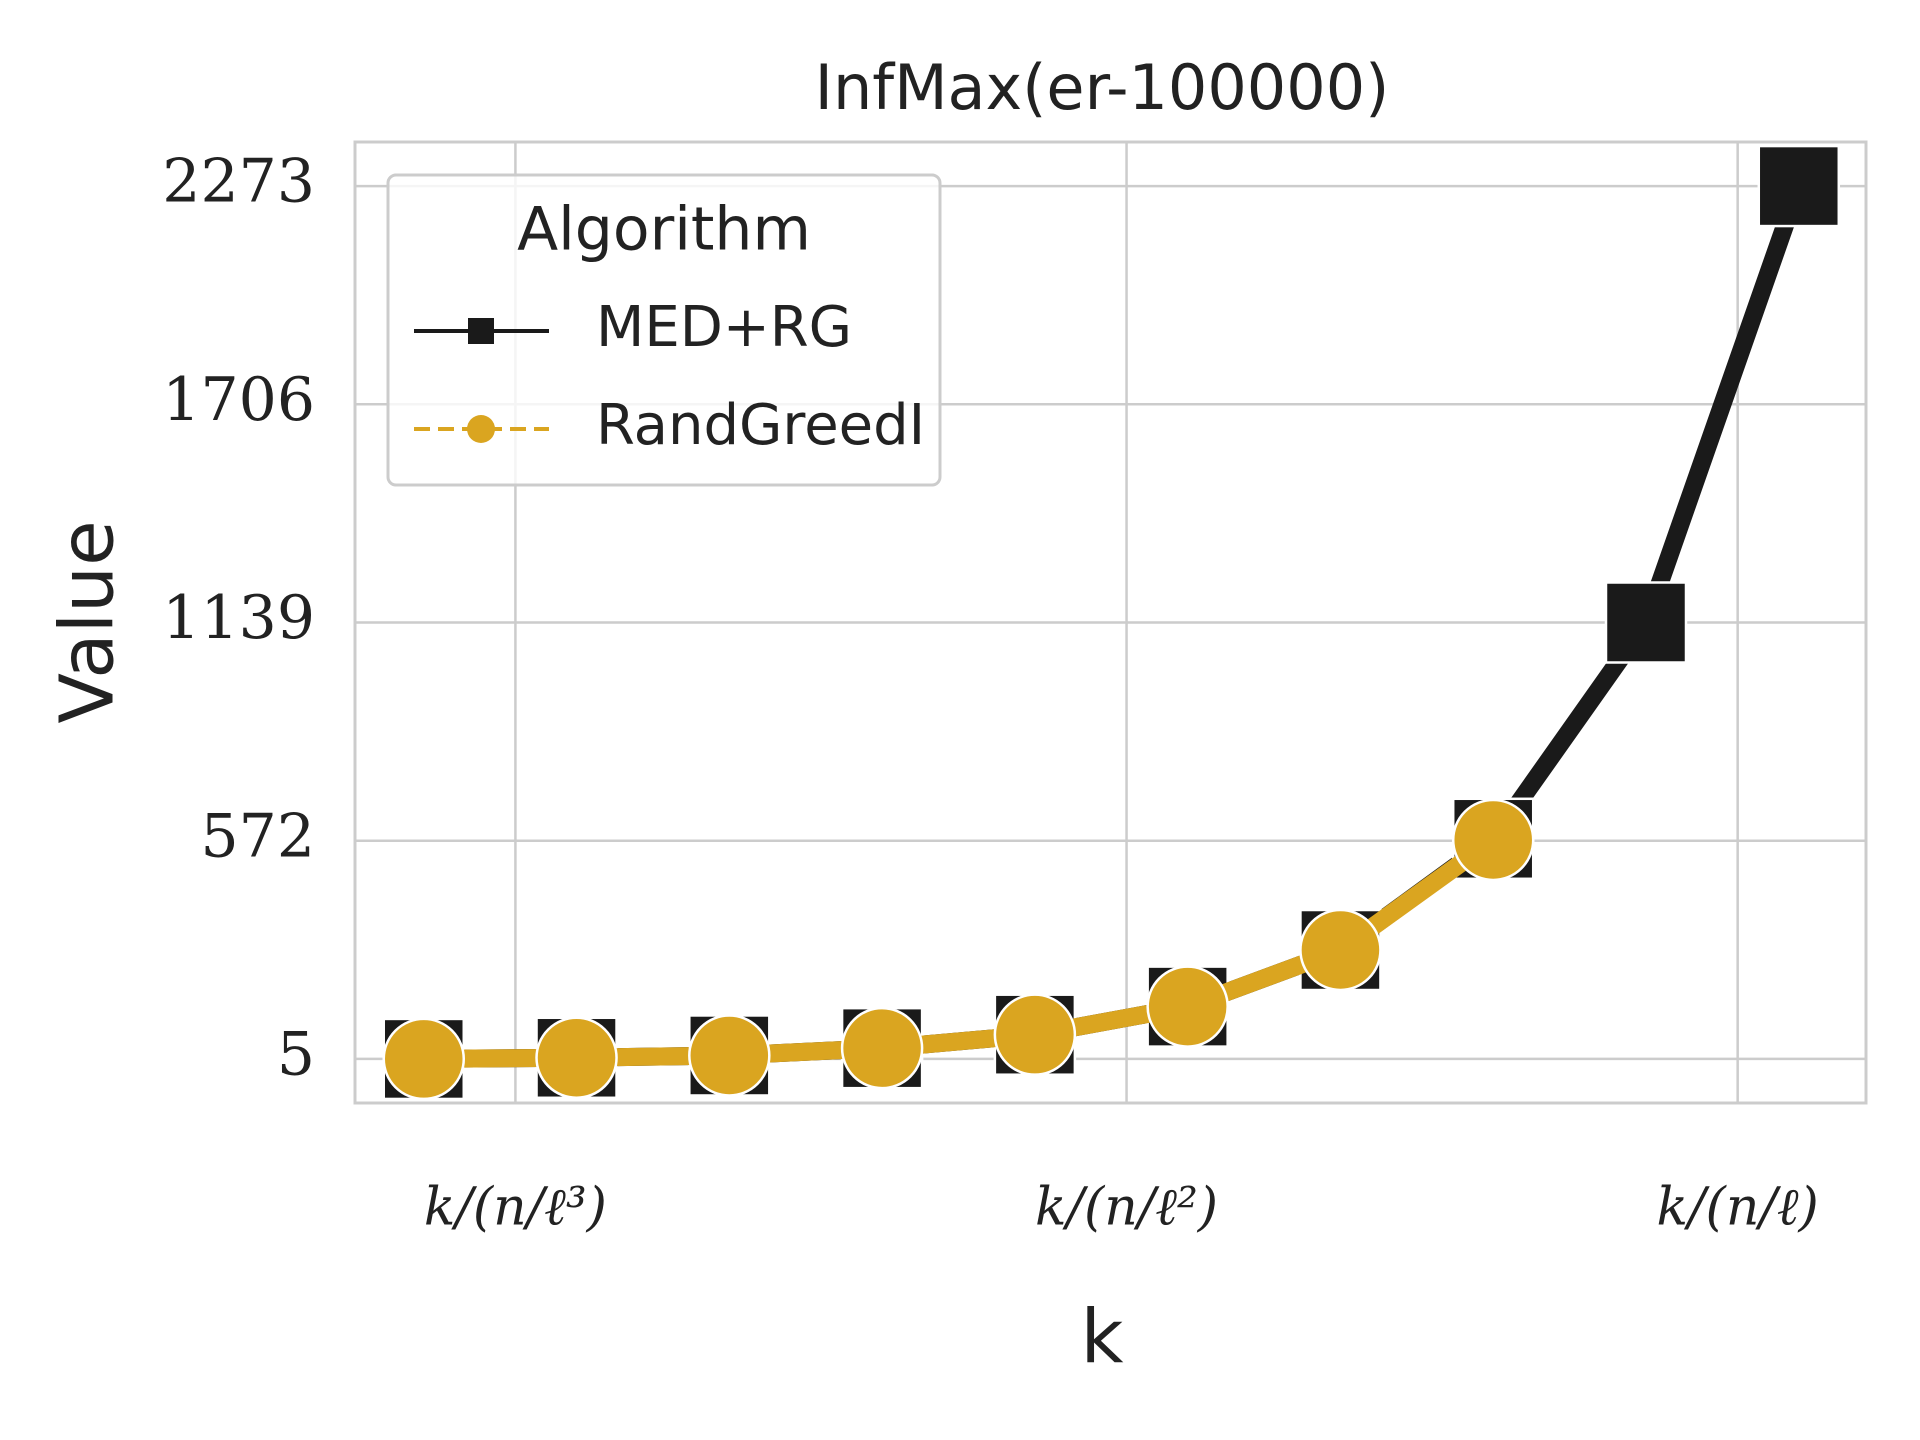 Image resolution: width=1920 pixels, height=1440 pixels. Describe the element at coordinates (1102, 87) in the screenshot. I see `chart-title: InfMax(er-100000)` at that location.